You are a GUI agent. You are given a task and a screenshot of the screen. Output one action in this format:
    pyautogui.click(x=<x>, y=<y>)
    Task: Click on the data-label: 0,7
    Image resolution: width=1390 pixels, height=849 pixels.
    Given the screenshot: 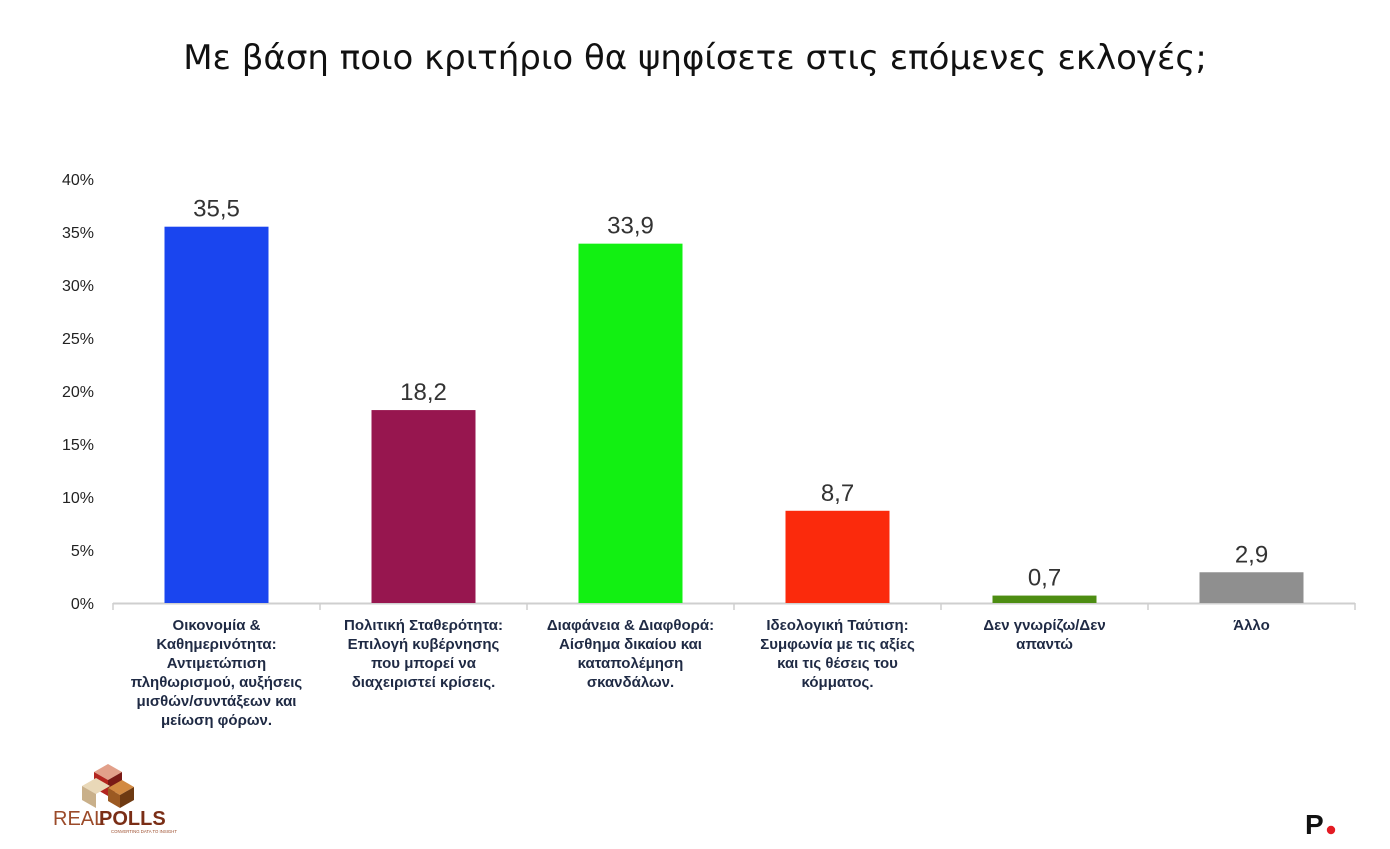 What is the action you would take?
    pyautogui.click(x=1044, y=578)
    